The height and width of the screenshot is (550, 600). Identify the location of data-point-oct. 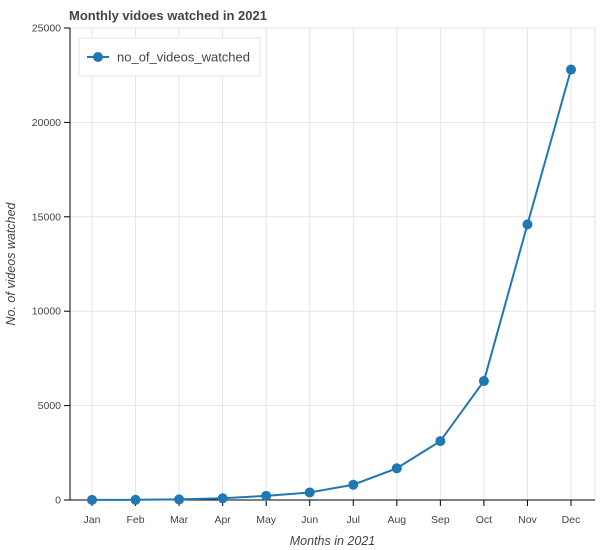
(483, 381).